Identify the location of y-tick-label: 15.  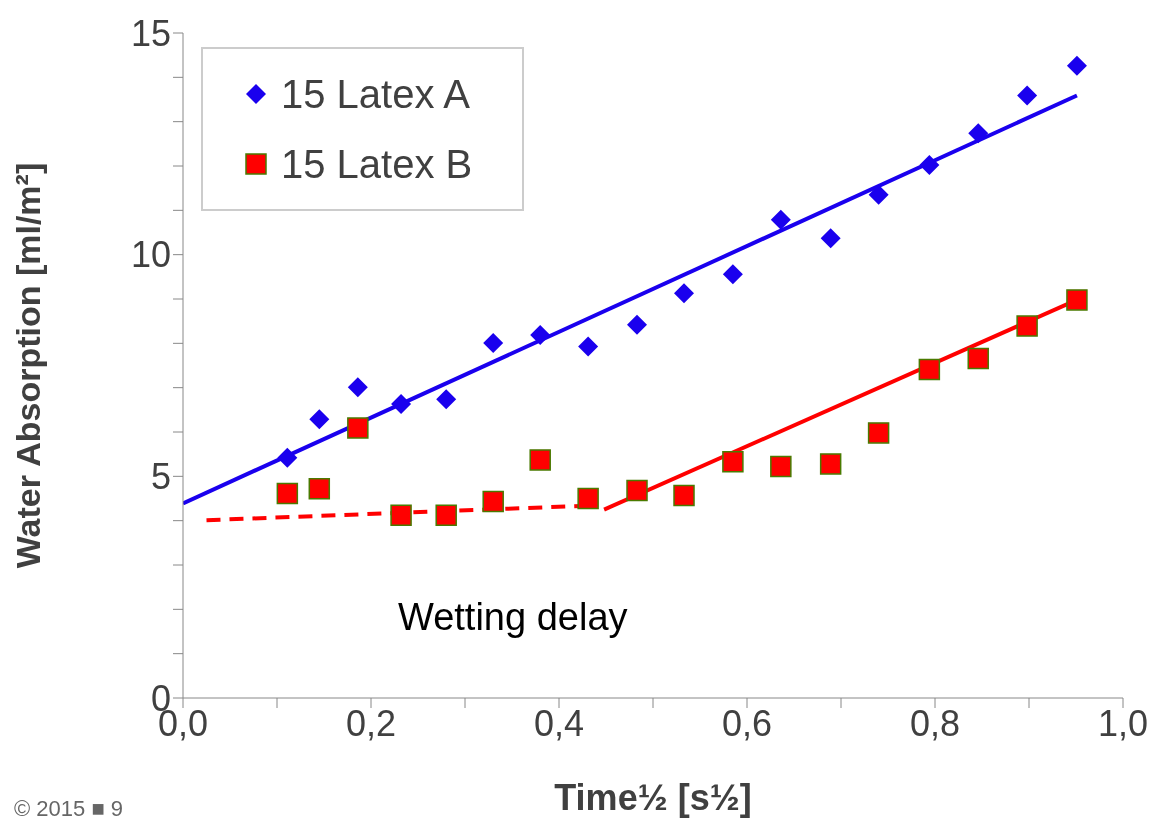
(150, 33).